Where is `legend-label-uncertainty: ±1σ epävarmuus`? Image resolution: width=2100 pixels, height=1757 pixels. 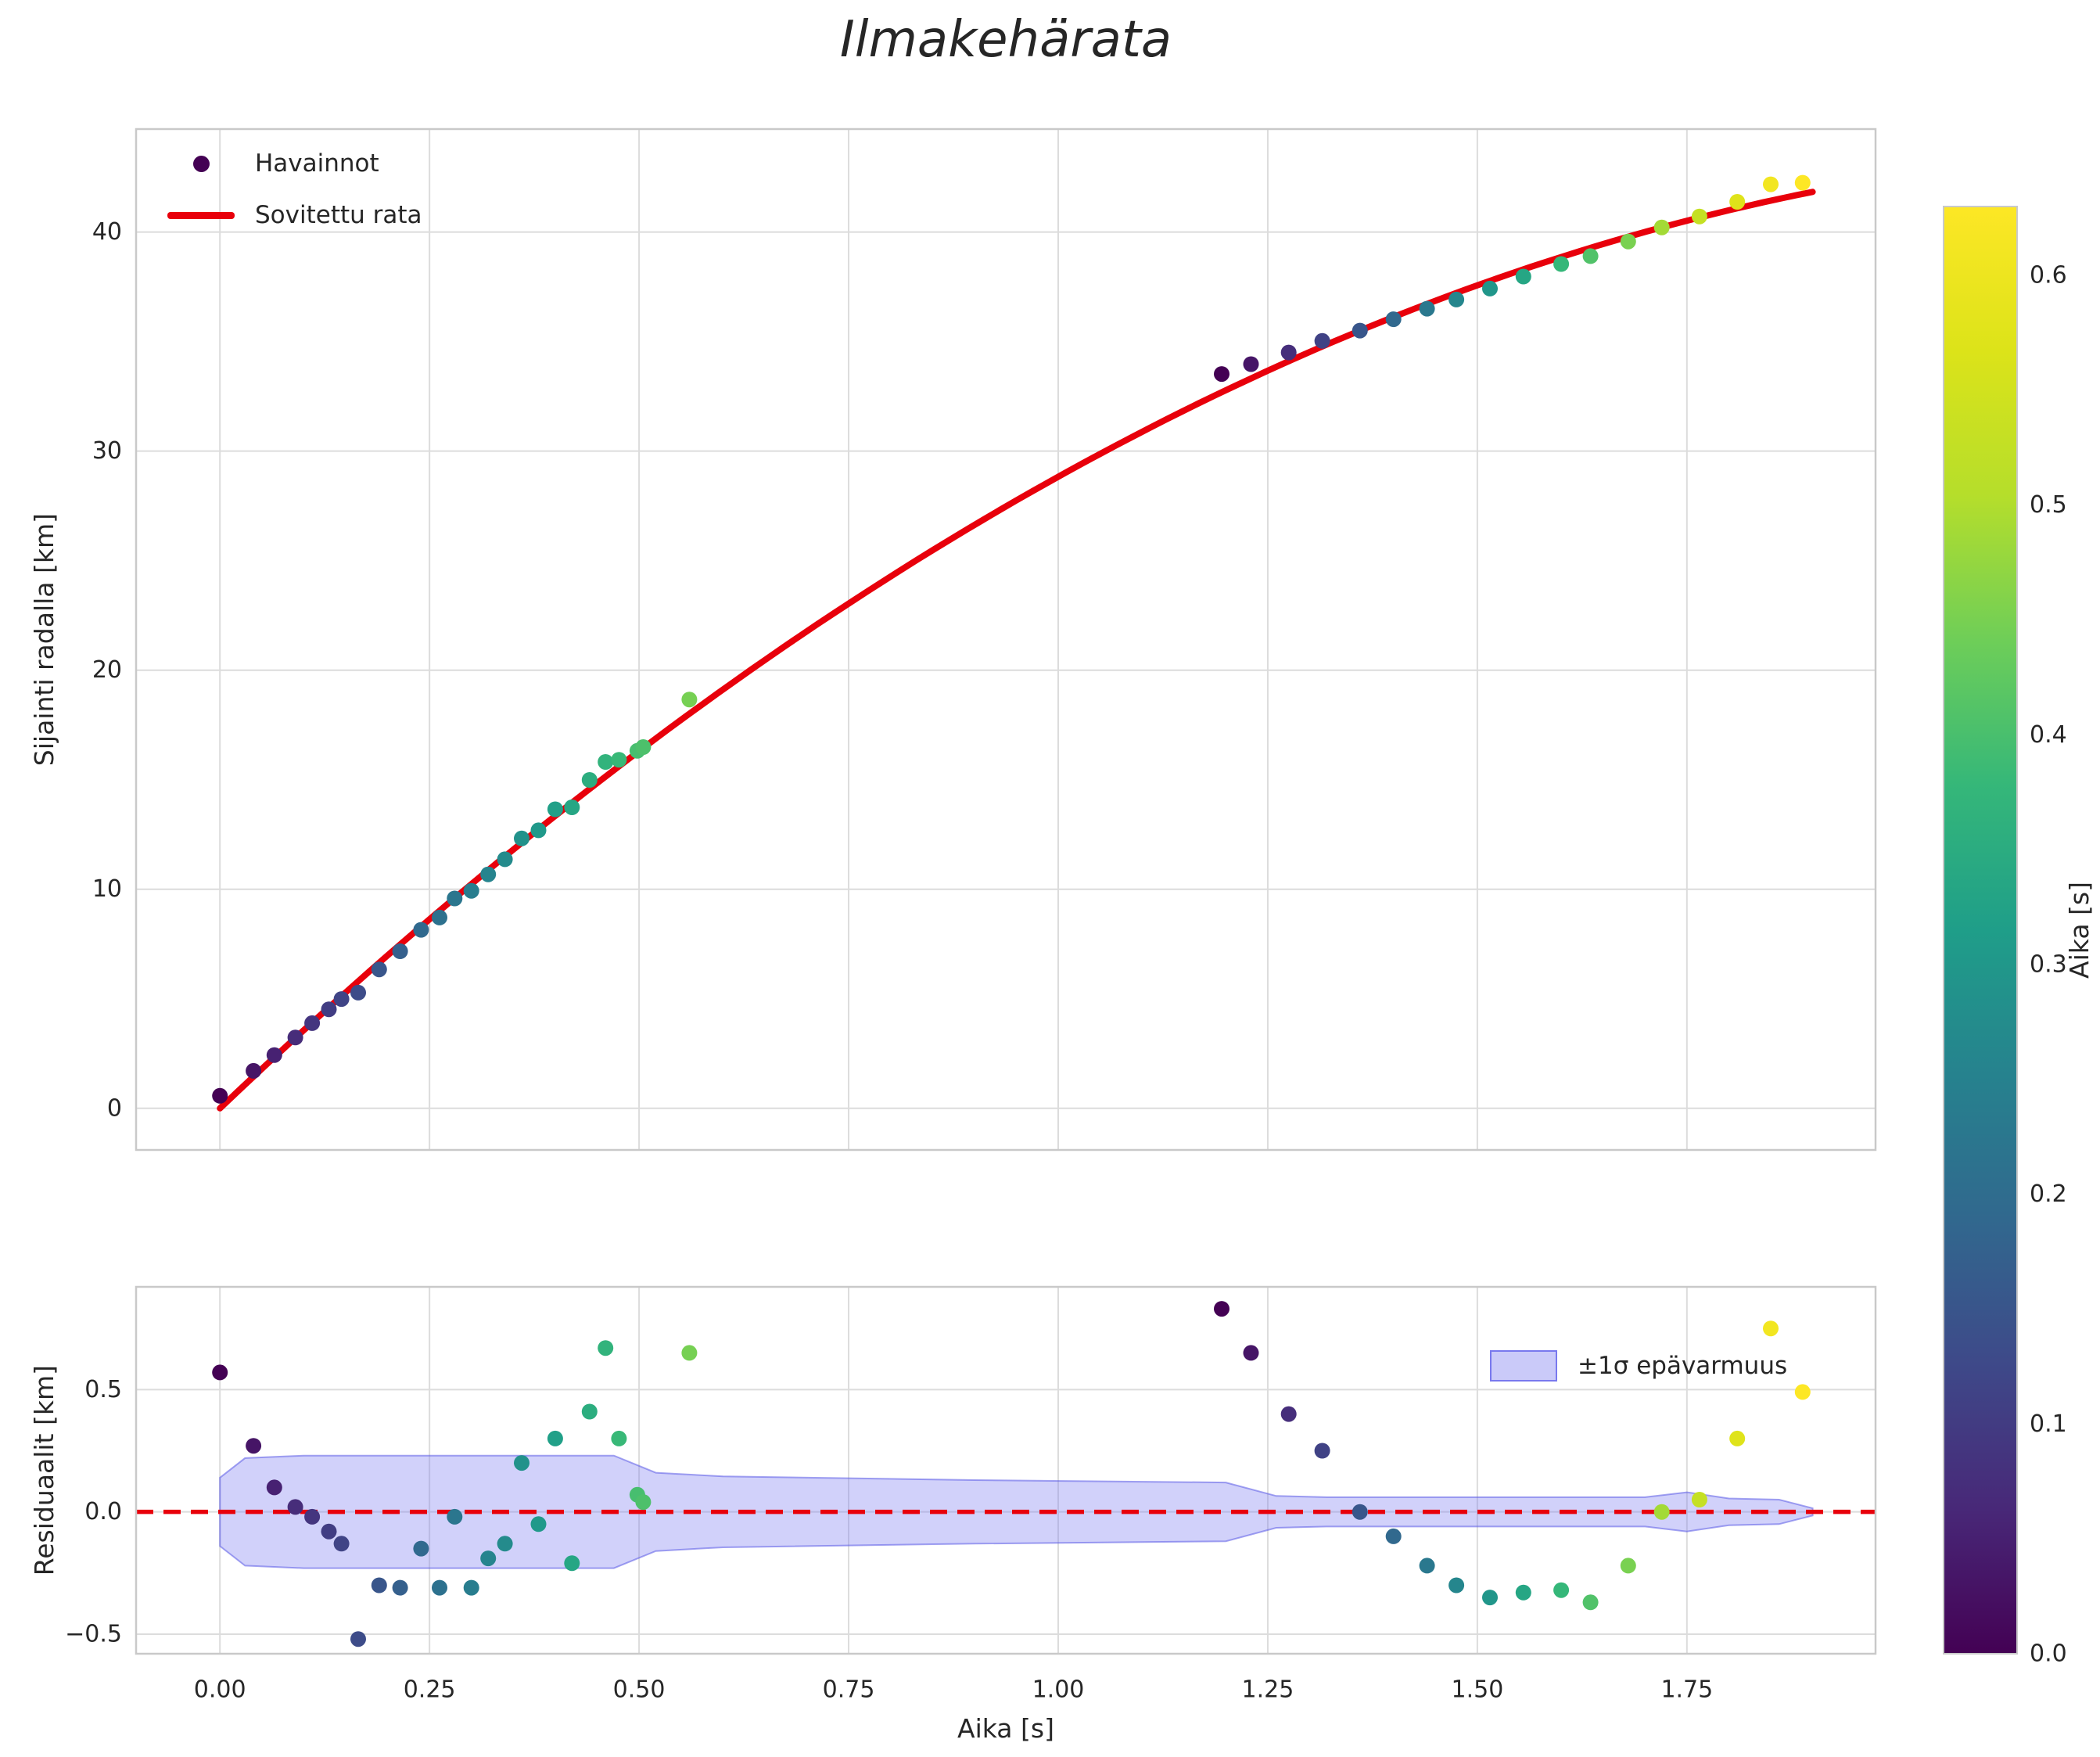
legend-label-uncertainty: ±1σ epävarmuus is located at coordinates (1683, 1366).